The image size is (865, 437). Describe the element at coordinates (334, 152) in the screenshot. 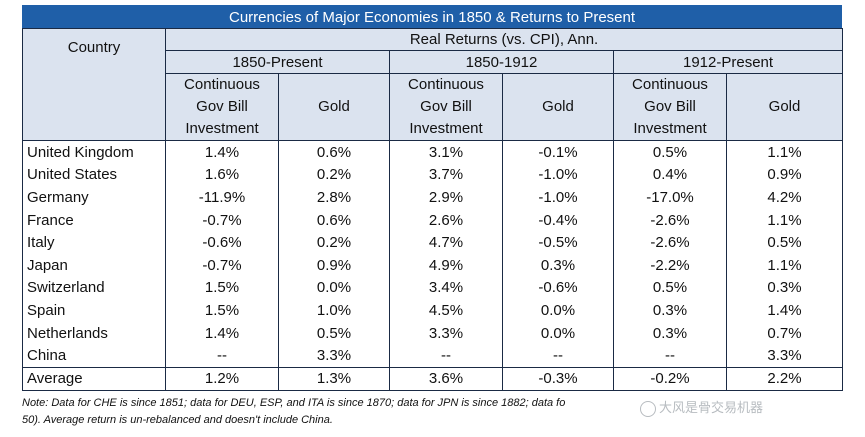

I see `table-cell: 0.6%` at that location.